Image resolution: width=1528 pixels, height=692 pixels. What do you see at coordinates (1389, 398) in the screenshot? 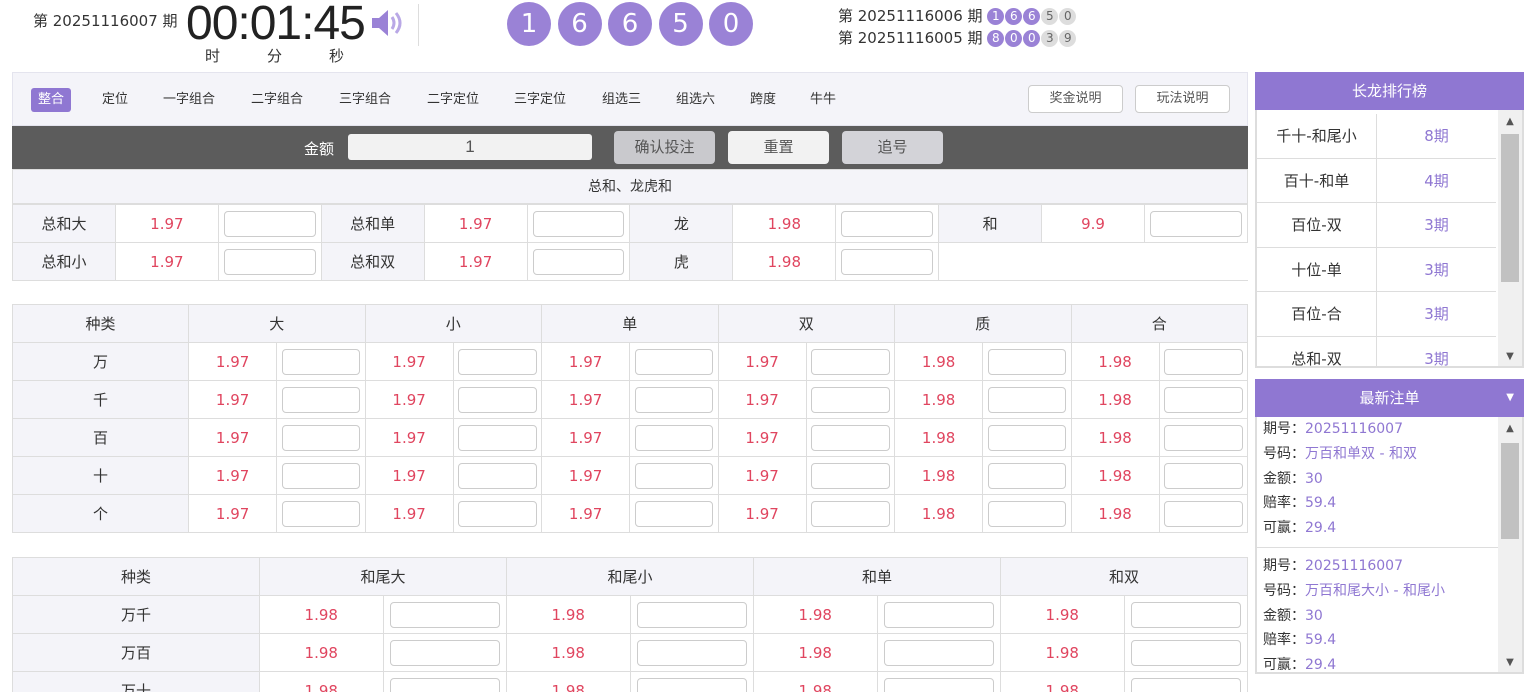
I see `latest-bets-title: 最新注单▼` at bounding box center [1389, 398].